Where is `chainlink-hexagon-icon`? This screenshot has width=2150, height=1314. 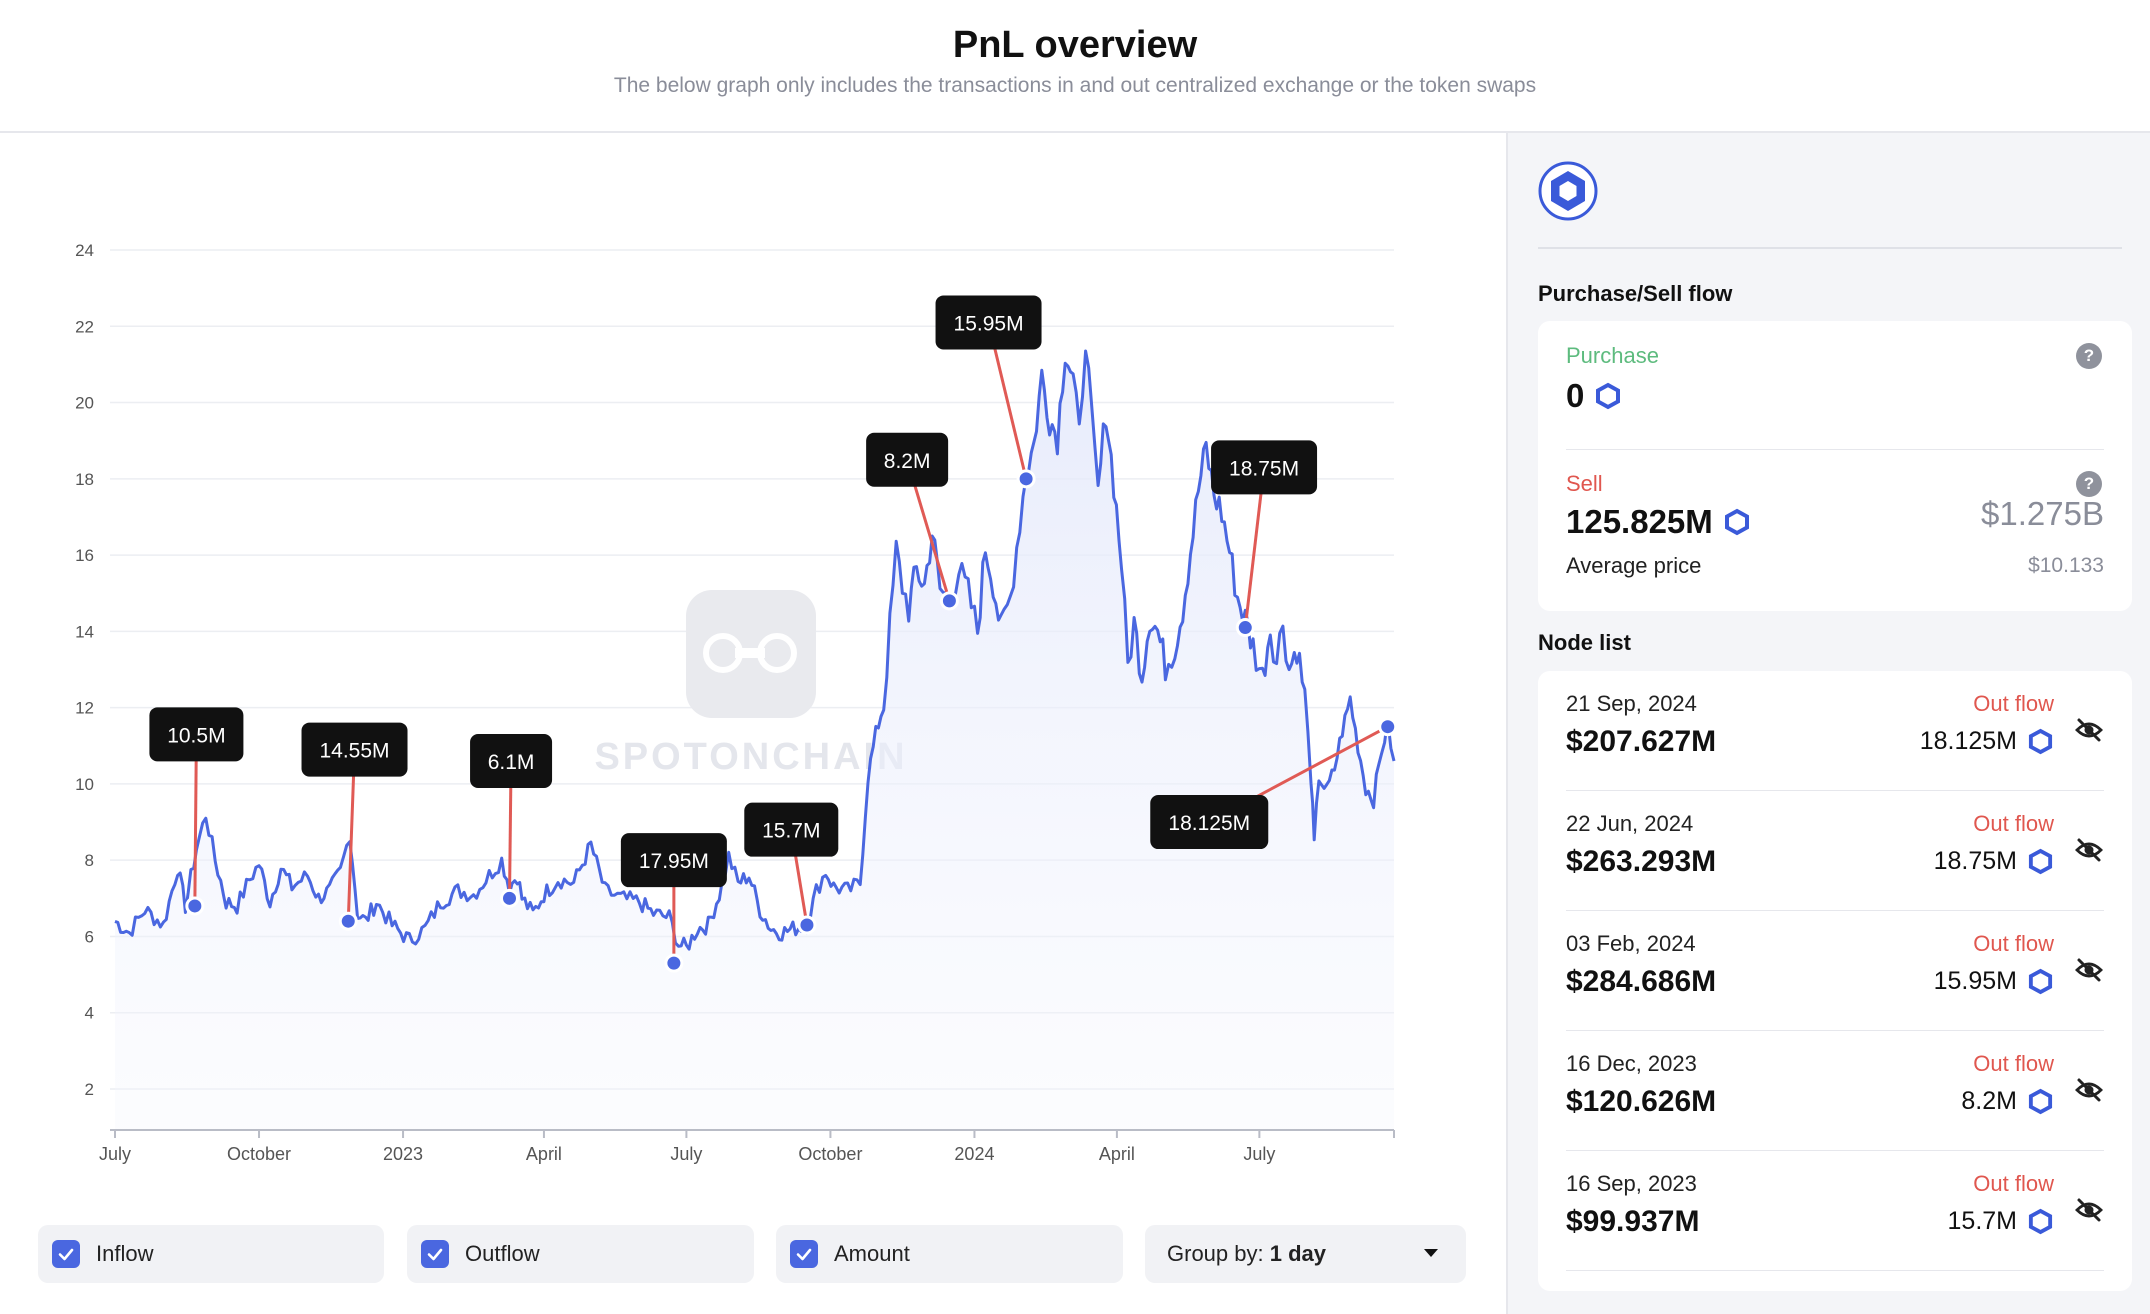 chainlink-hexagon-icon is located at coordinates (1568, 191).